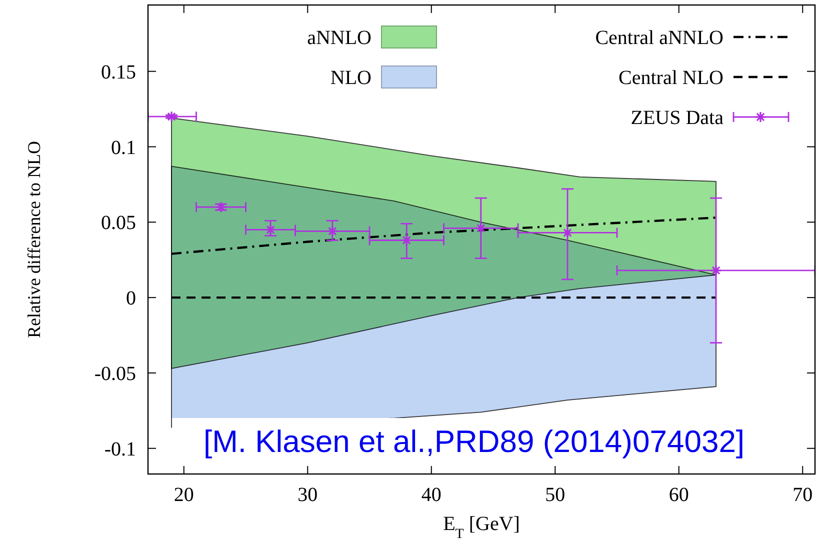 This screenshot has width=838, height=540. I want to click on x-tick-label: 50, so click(555, 495).